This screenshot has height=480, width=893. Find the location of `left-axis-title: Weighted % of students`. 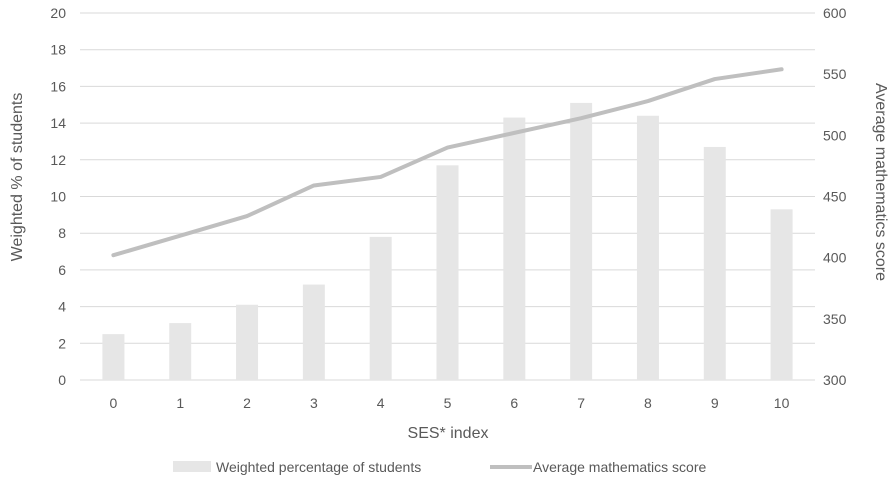

left-axis-title: Weighted % of students is located at coordinates (17, 177).